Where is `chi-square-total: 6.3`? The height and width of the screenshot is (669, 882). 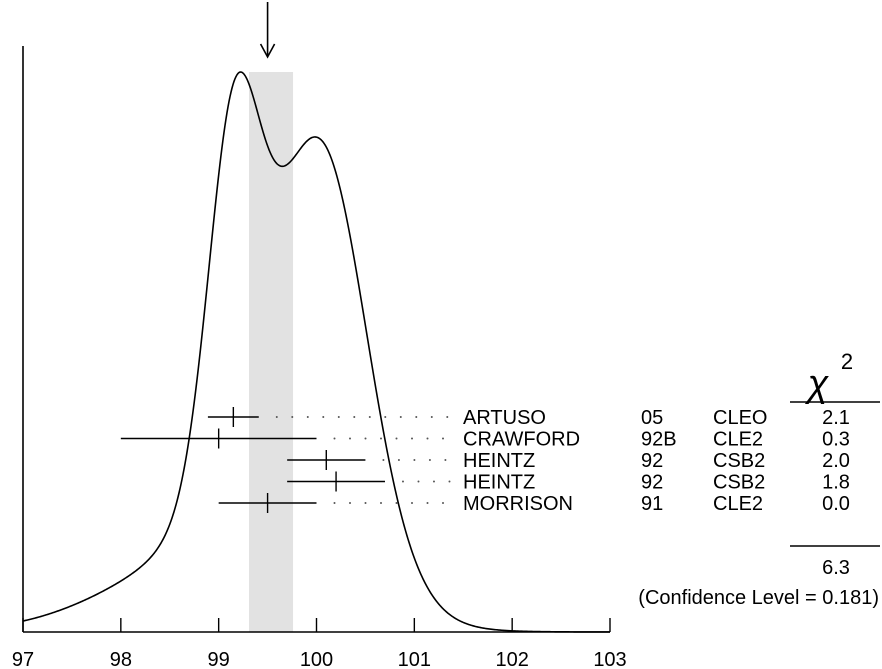 chi-square-total: 6.3 is located at coordinates (836, 568).